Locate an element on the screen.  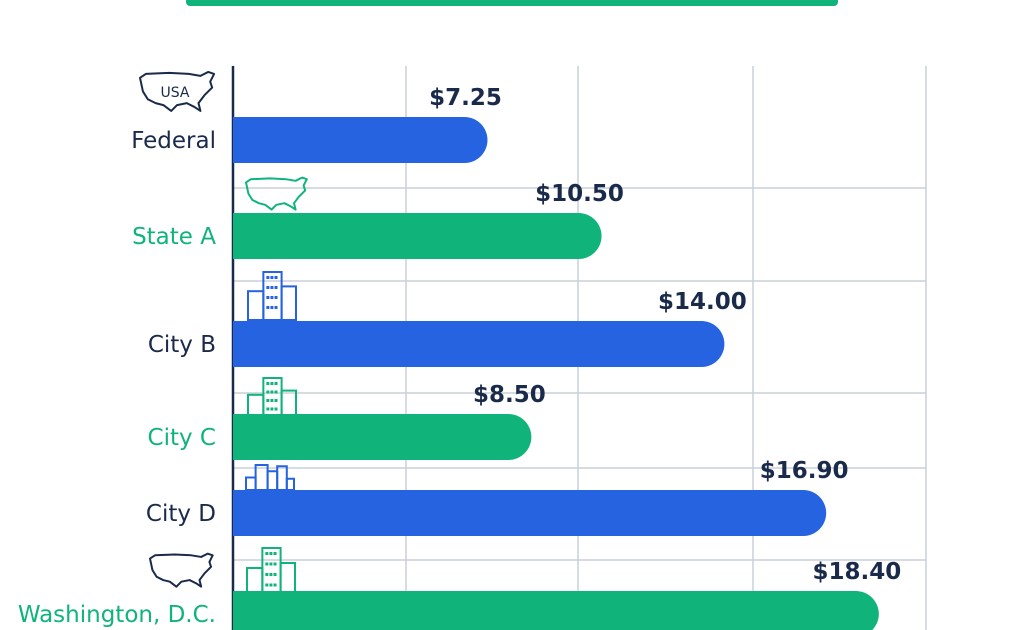
cropped-title-fragment is located at coordinates (512, 3).